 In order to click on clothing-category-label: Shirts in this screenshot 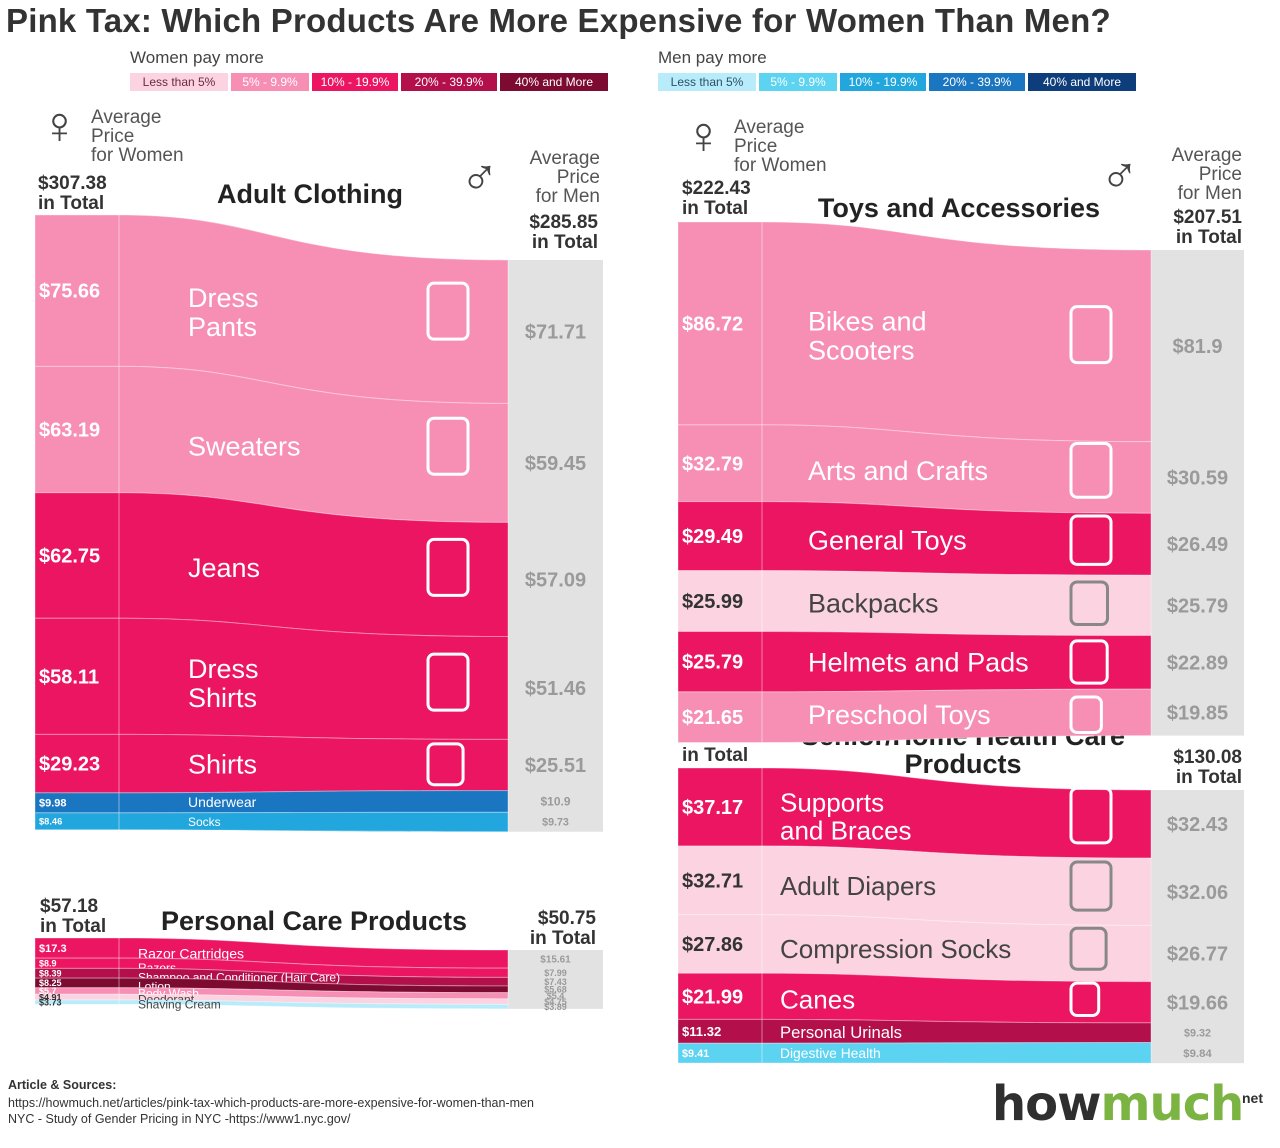, I will do `click(222, 698)`.